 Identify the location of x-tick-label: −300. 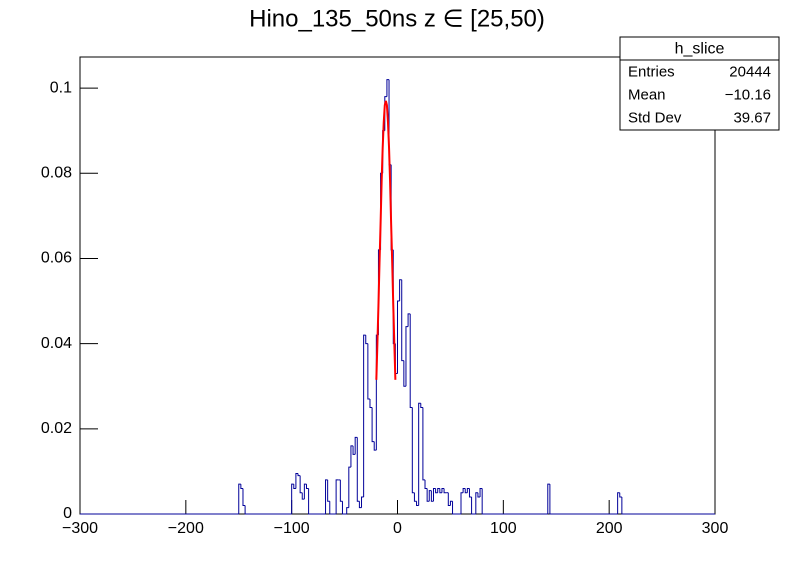
(80, 528).